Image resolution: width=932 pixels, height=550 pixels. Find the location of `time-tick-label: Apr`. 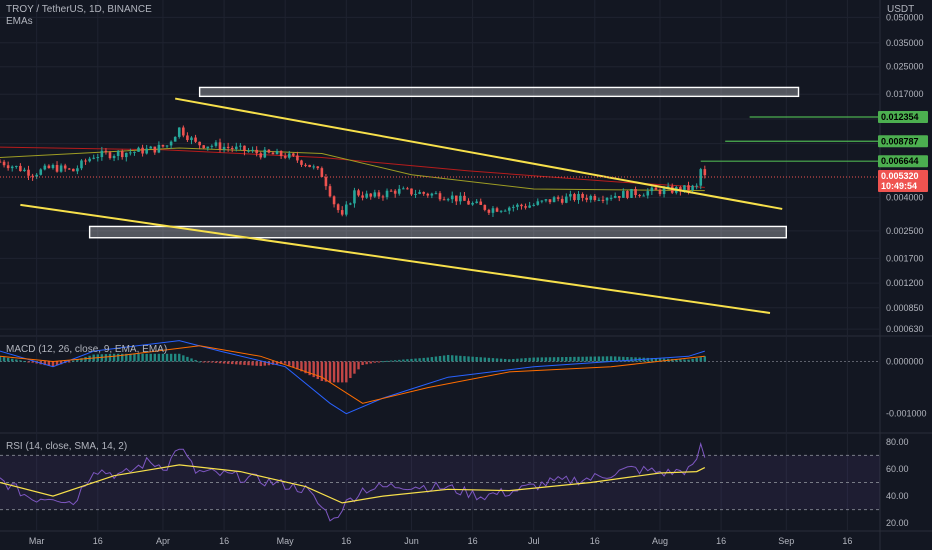

time-tick-label: Apr is located at coordinates (163, 541).